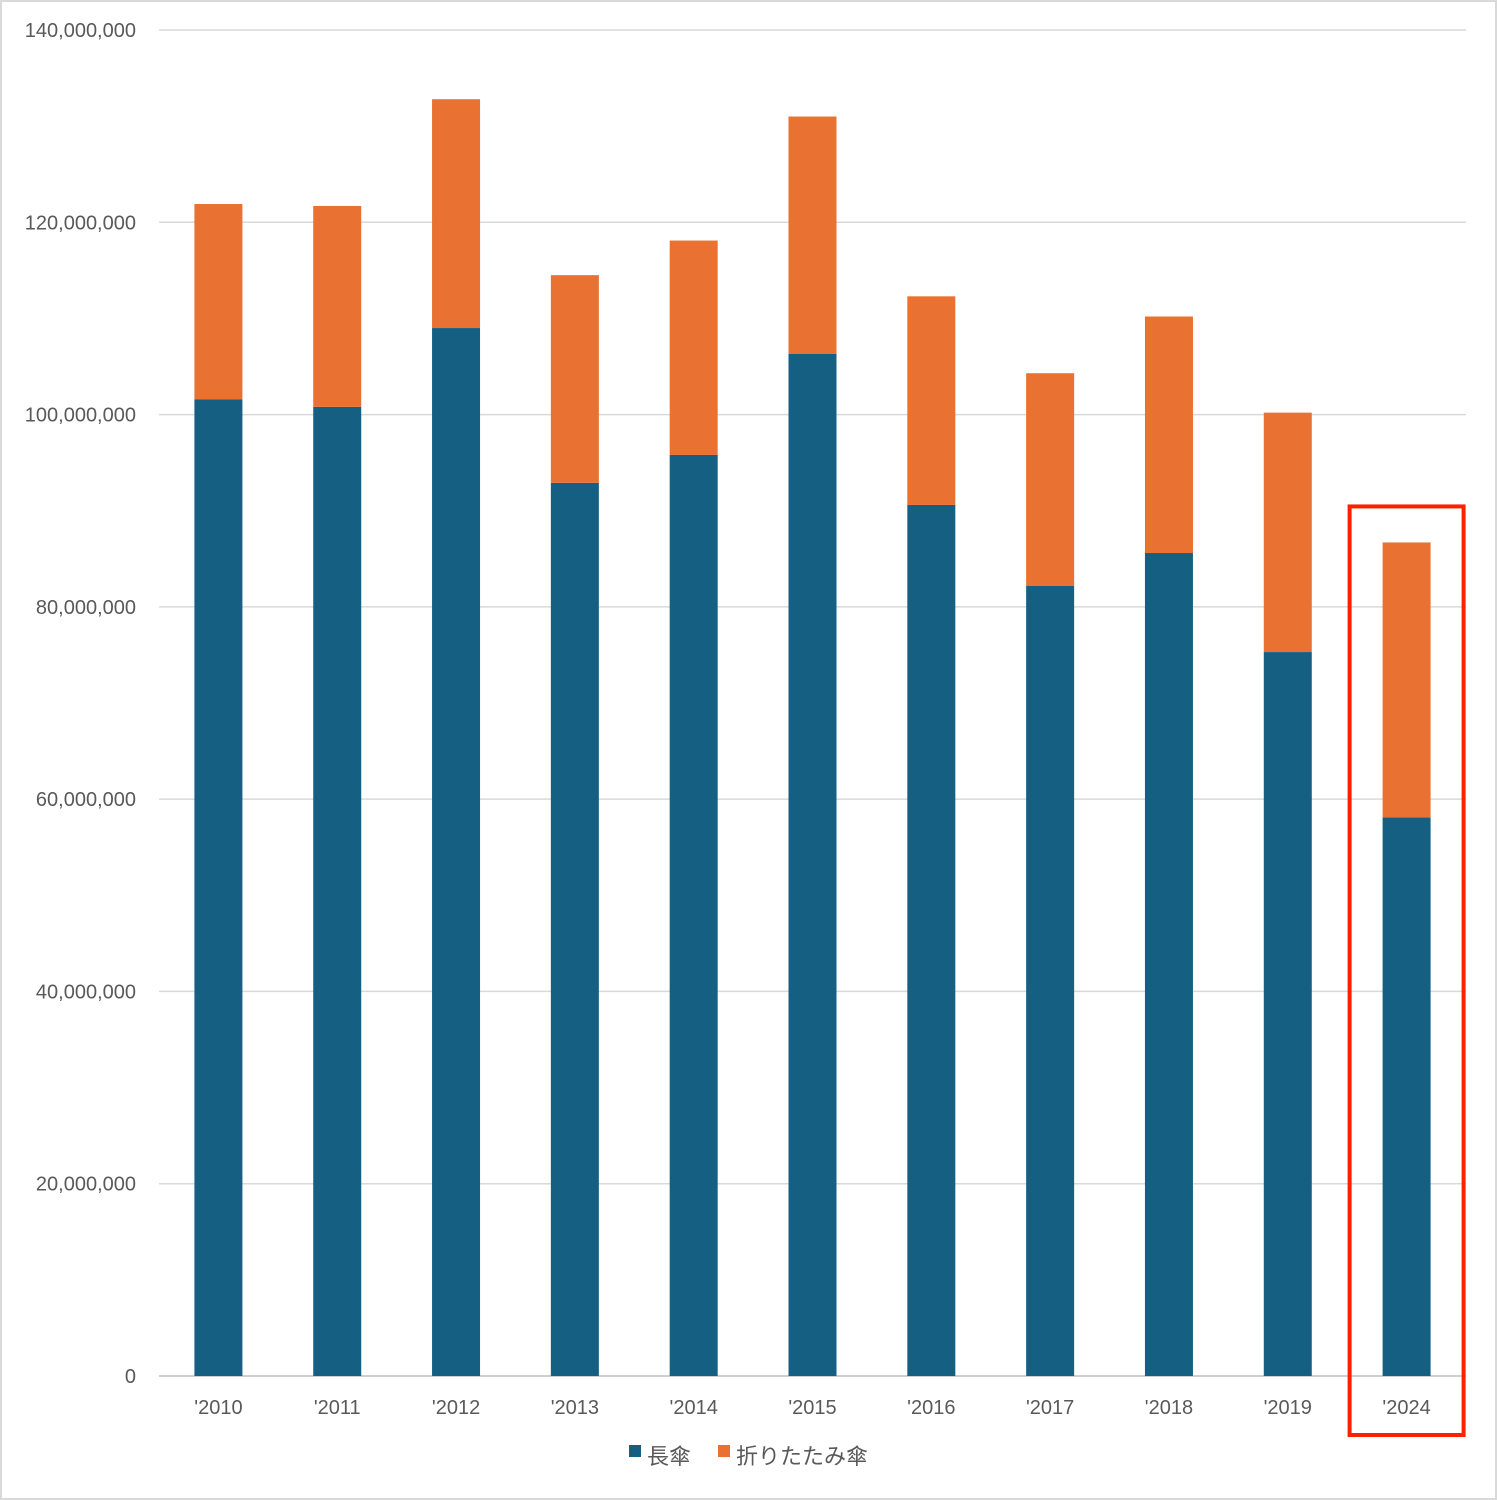 The image size is (1497, 1500). Describe the element at coordinates (724, 1451) in the screenshot. I see `legend-swatch-folding-umbrella` at that location.